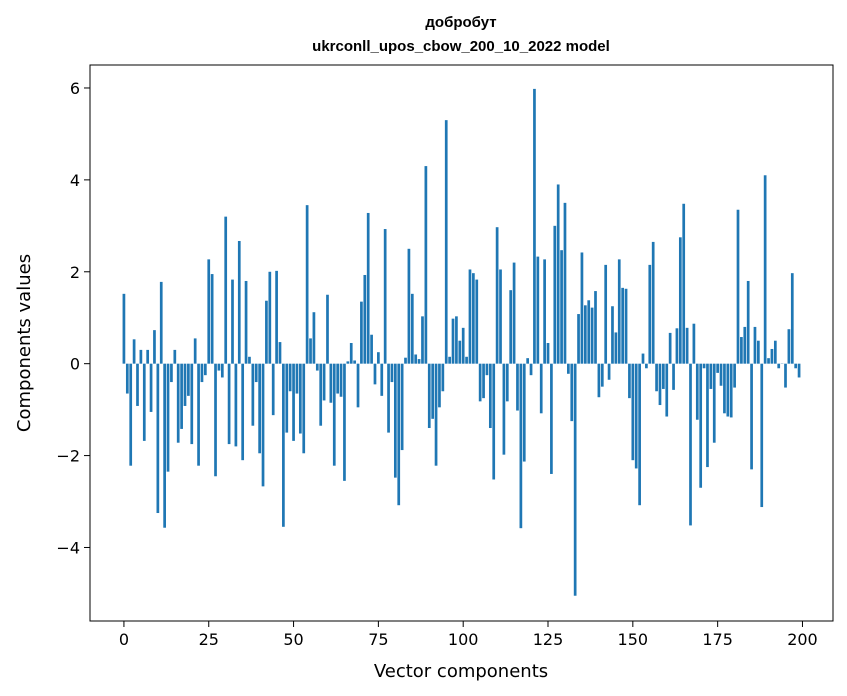 The image size is (847, 696). I want to click on y-tick-label: 4, so click(75, 180).